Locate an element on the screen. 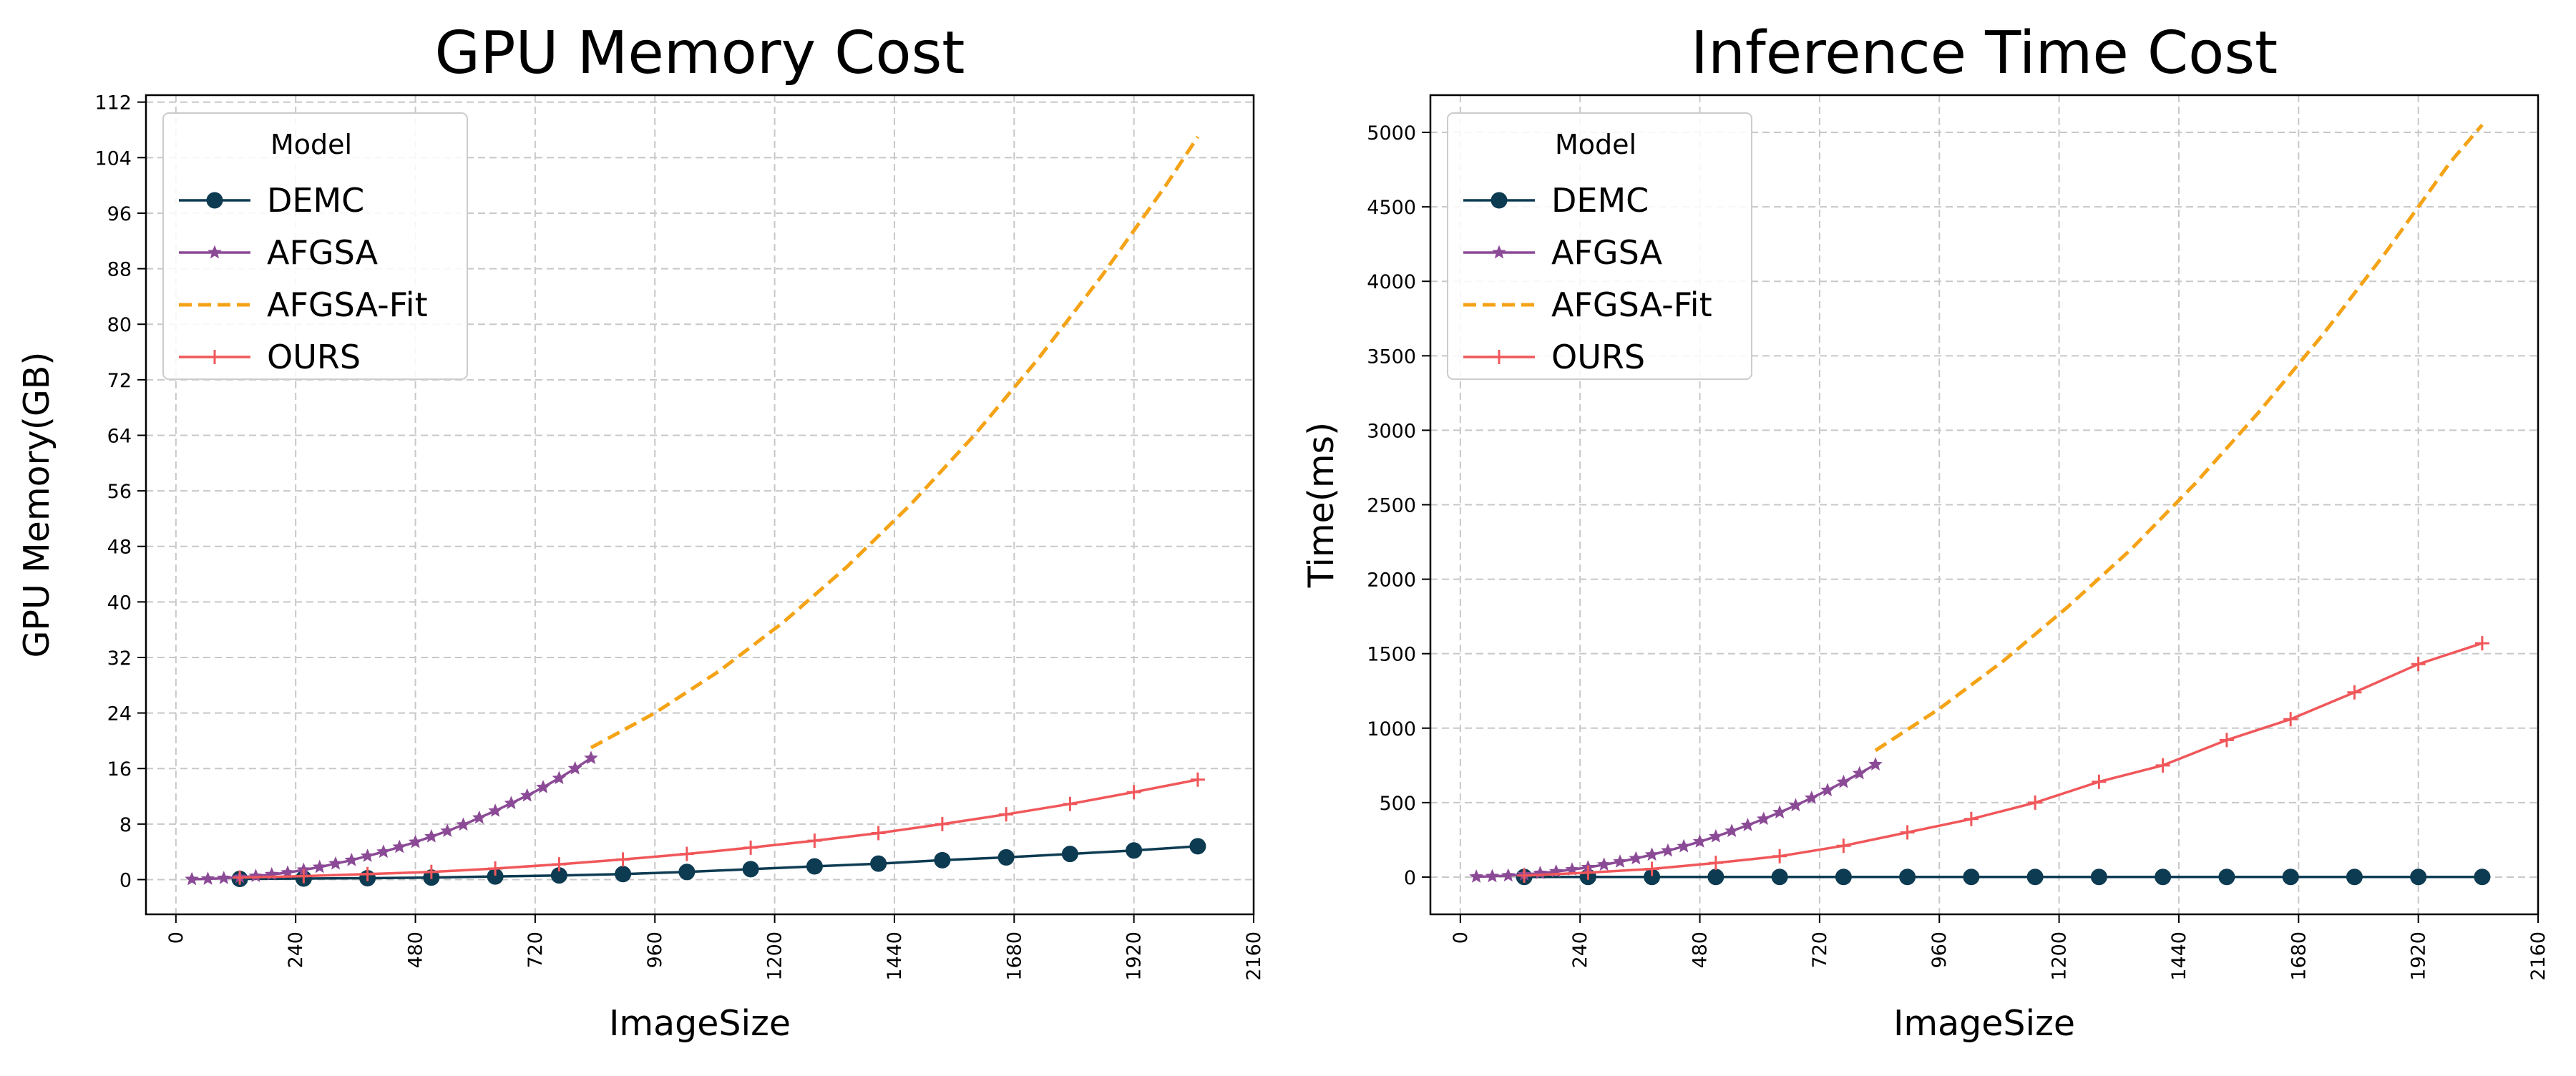 The width and height of the screenshot is (2576, 1076). chart-title: Inference Time Cost is located at coordinates (1984, 53).